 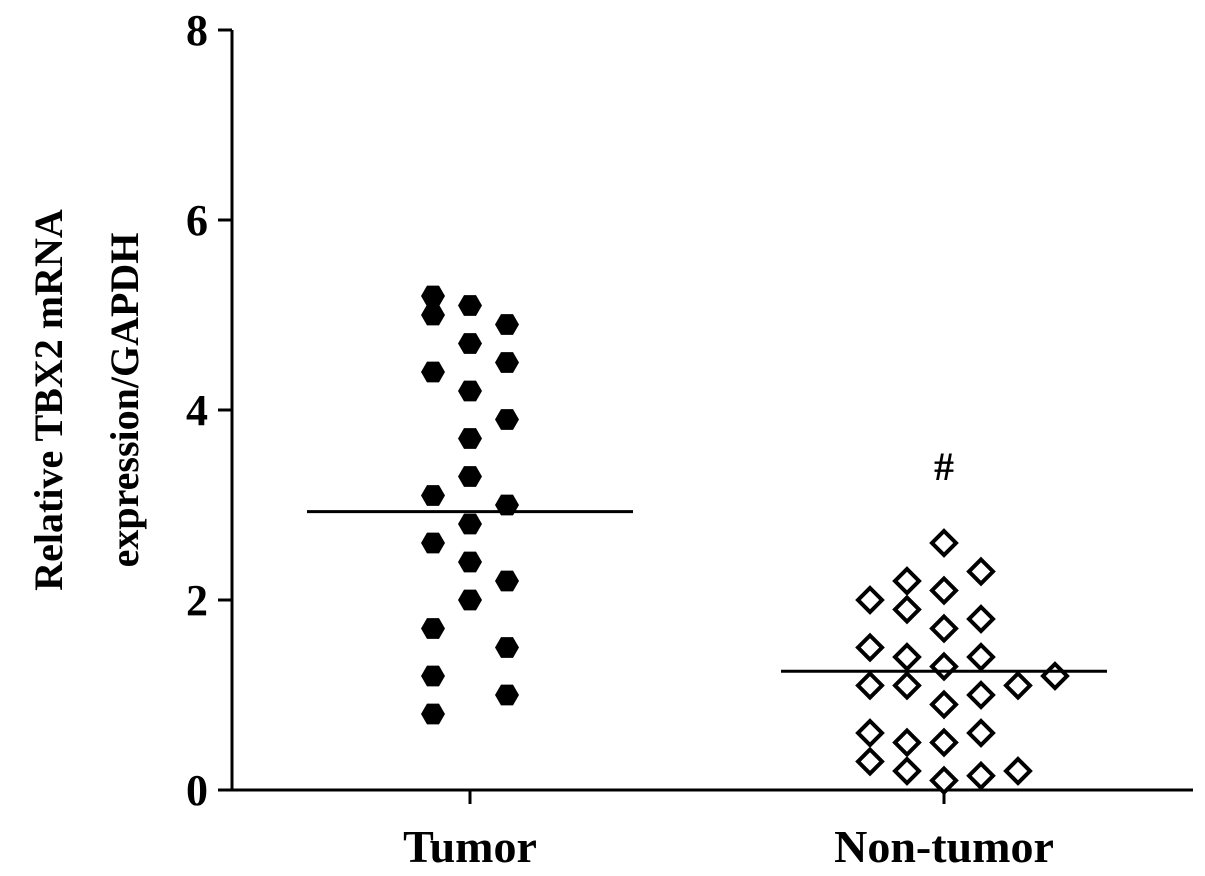 What do you see at coordinates (197, 790) in the screenshot?
I see `y-tick-label: 0` at bounding box center [197, 790].